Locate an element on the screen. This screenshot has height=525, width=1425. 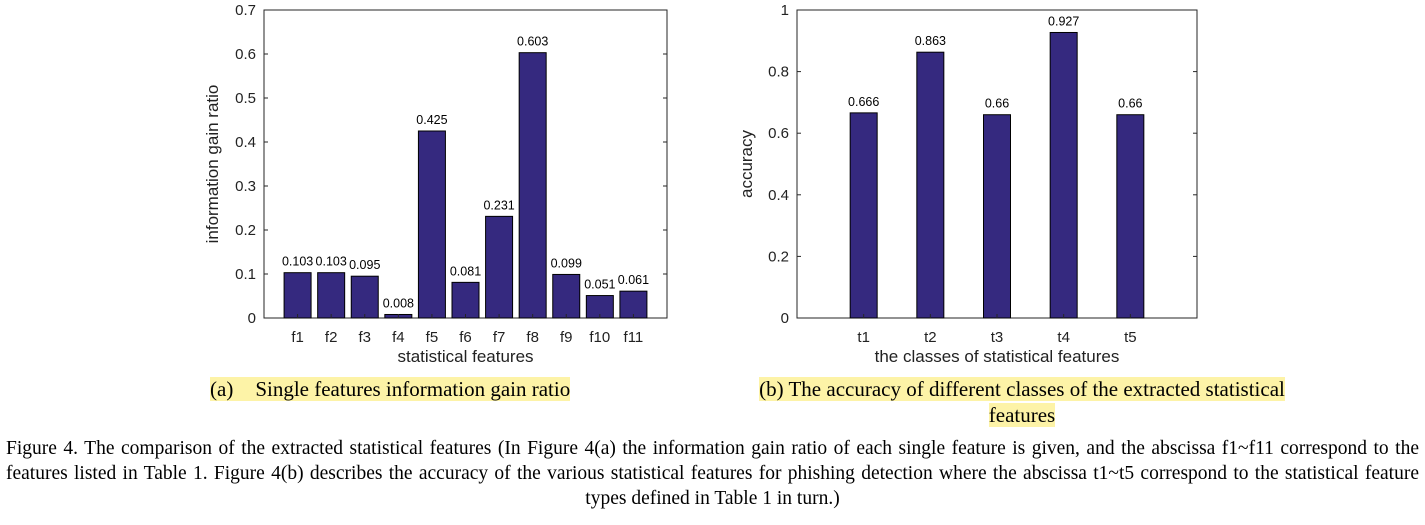
x-tick-label: f9 is located at coordinates (566, 337).